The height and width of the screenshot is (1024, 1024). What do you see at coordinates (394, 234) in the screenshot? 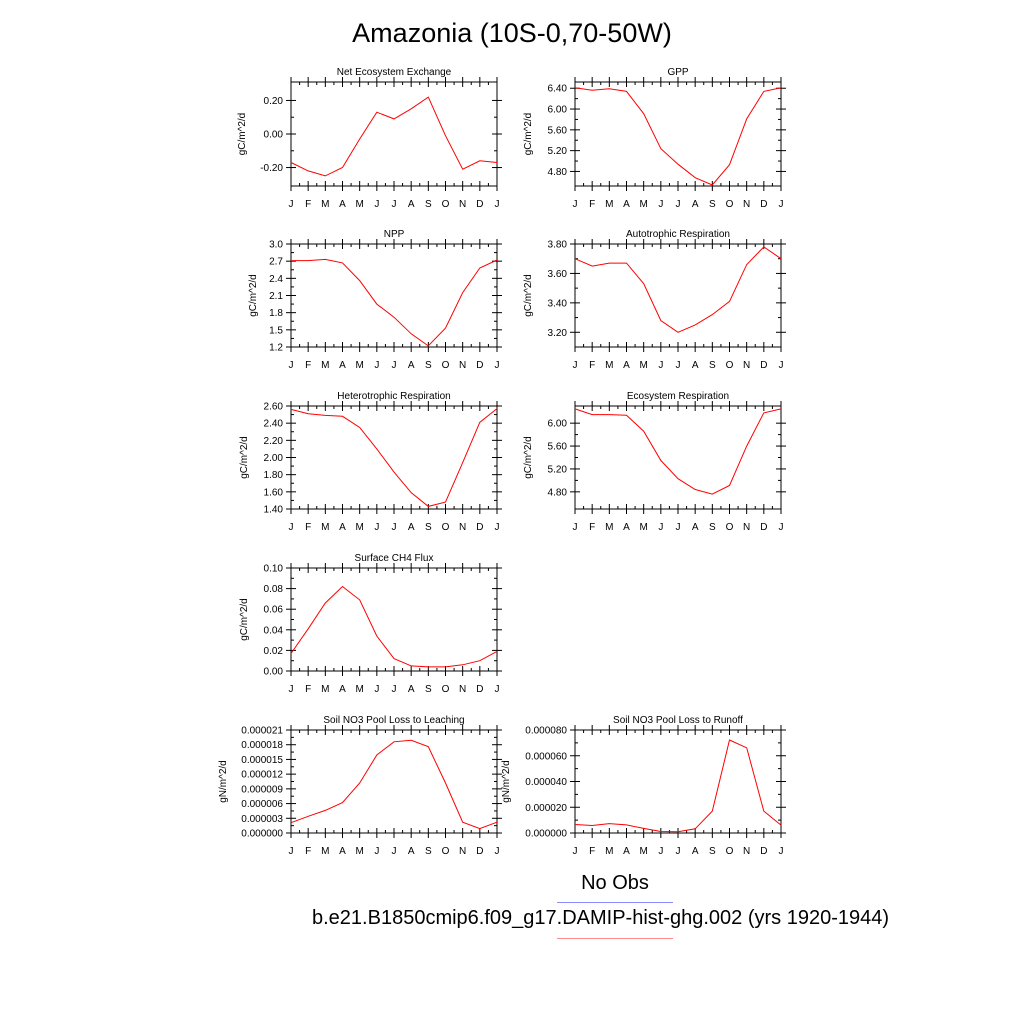
I see `chart-title: NPP` at bounding box center [394, 234].